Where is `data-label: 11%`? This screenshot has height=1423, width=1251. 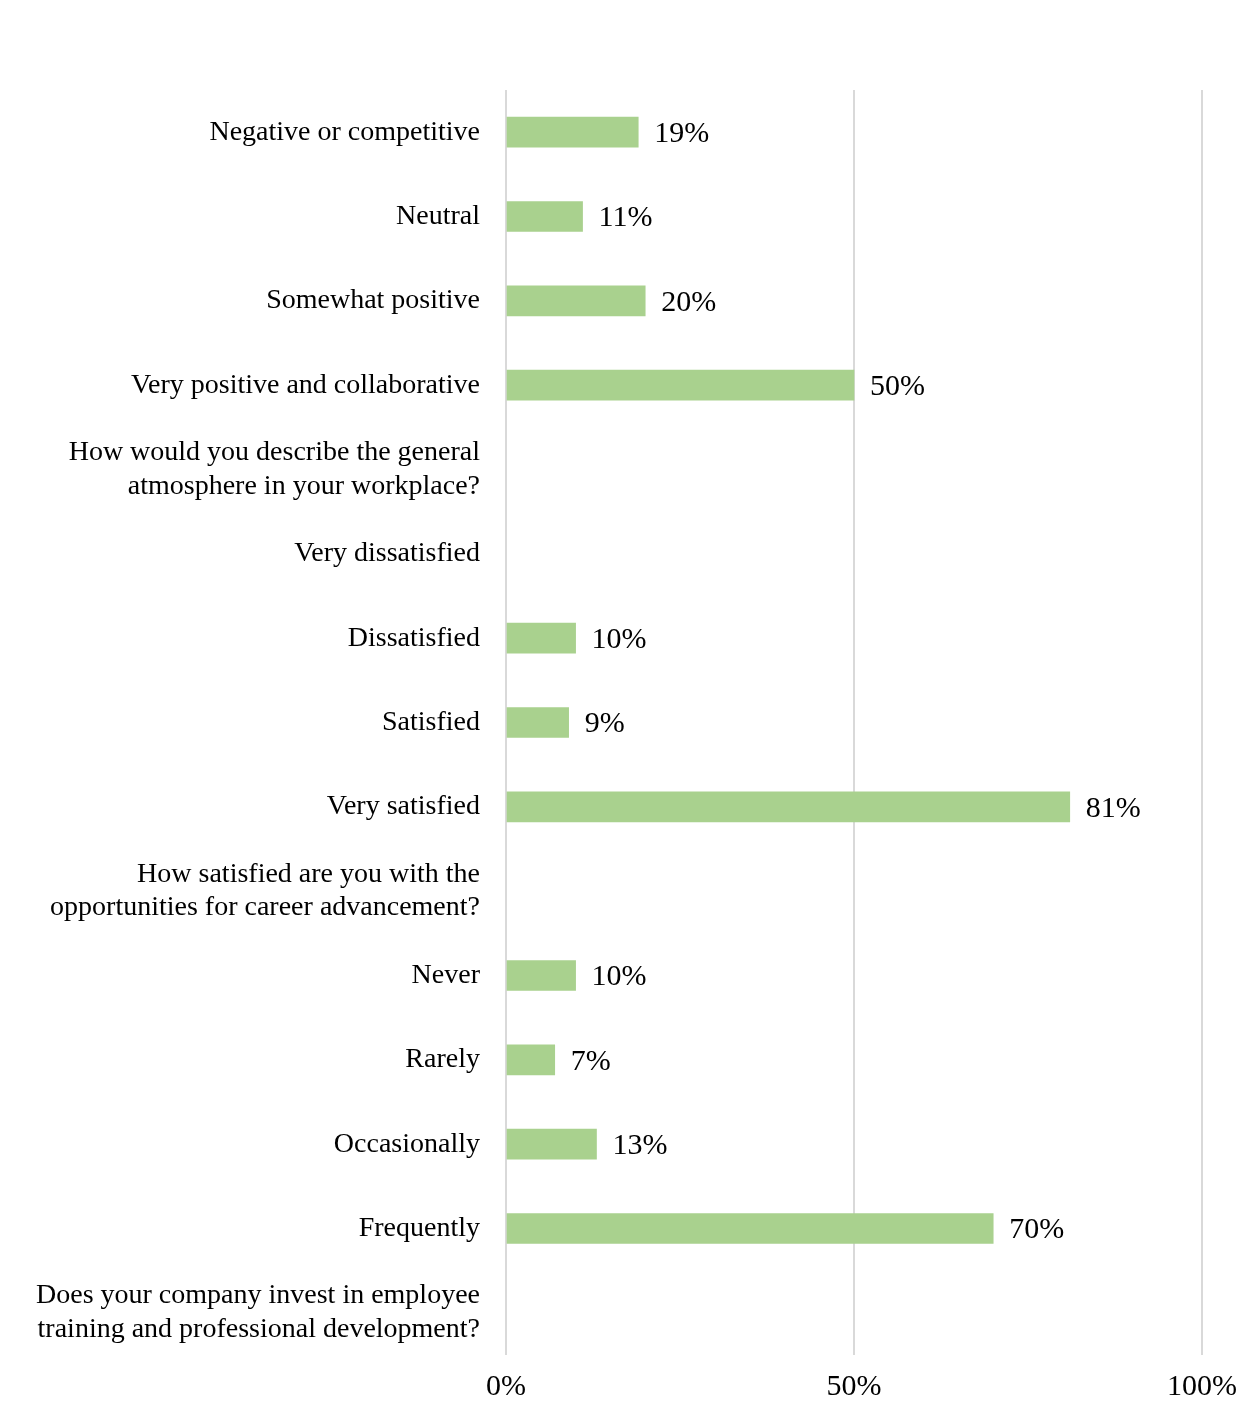 data-label: 11% is located at coordinates (625, 216).